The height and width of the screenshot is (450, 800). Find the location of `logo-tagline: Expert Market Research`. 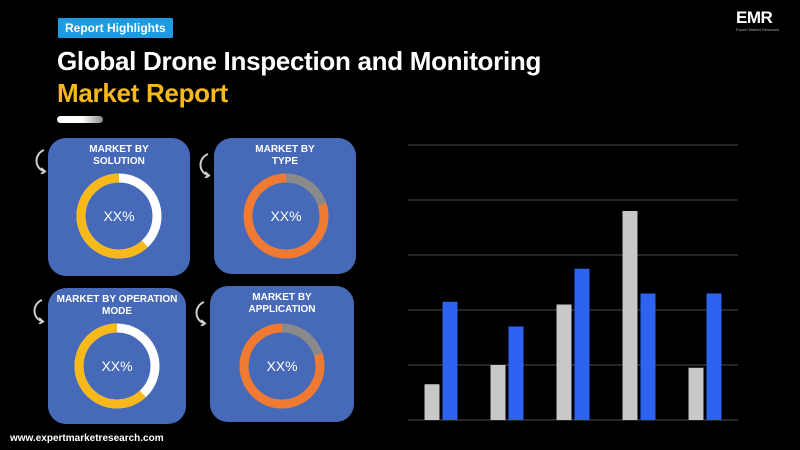

logo-tagline: Expert Market Research is located at coordinates (758, 29).